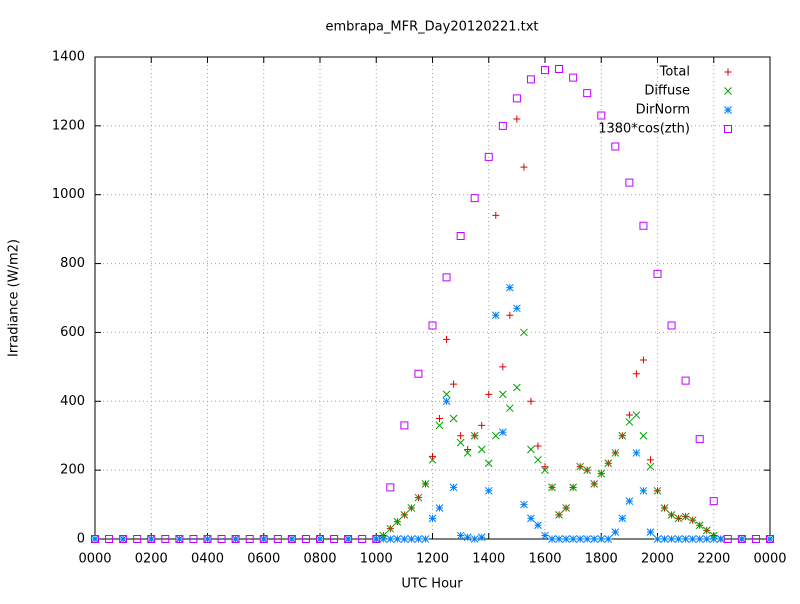 The image size is (800, 604). I want to click on x-tick-label: 0000, so click(94, 559).